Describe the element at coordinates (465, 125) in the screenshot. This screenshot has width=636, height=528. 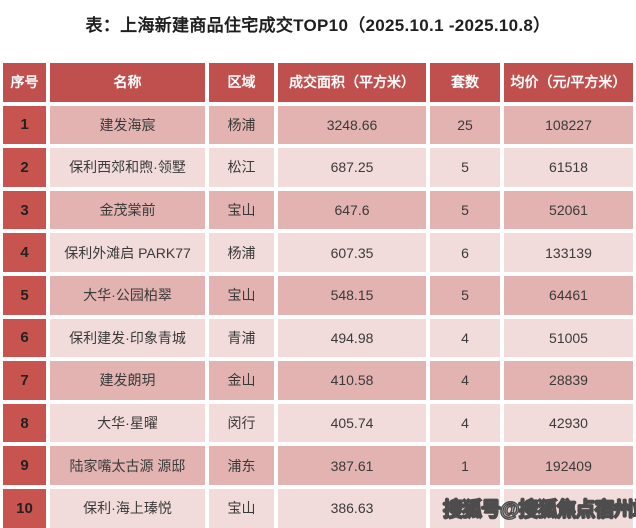
I see `data-cell: 25` at that location.